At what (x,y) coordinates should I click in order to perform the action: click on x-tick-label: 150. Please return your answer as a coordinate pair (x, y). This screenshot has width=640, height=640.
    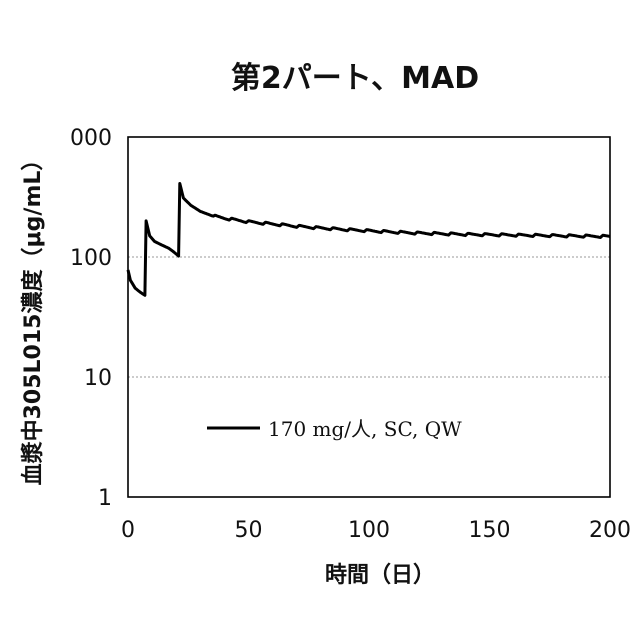
    Looking at the image, I should click on (490, 530).